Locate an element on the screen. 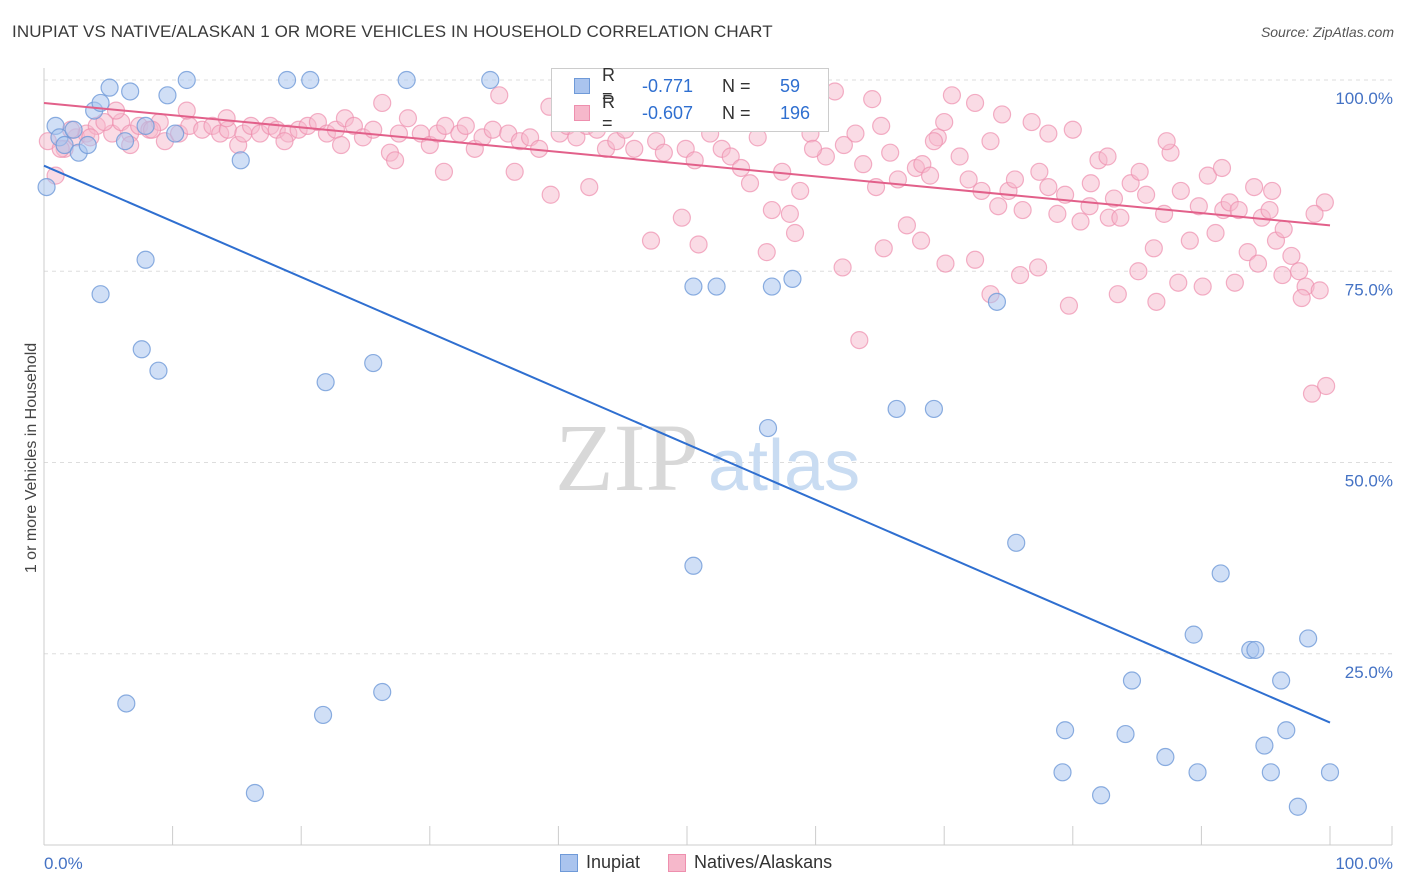 The image size is (1406, 892). natives-legend-swatch is located at coordinates (677, 862).